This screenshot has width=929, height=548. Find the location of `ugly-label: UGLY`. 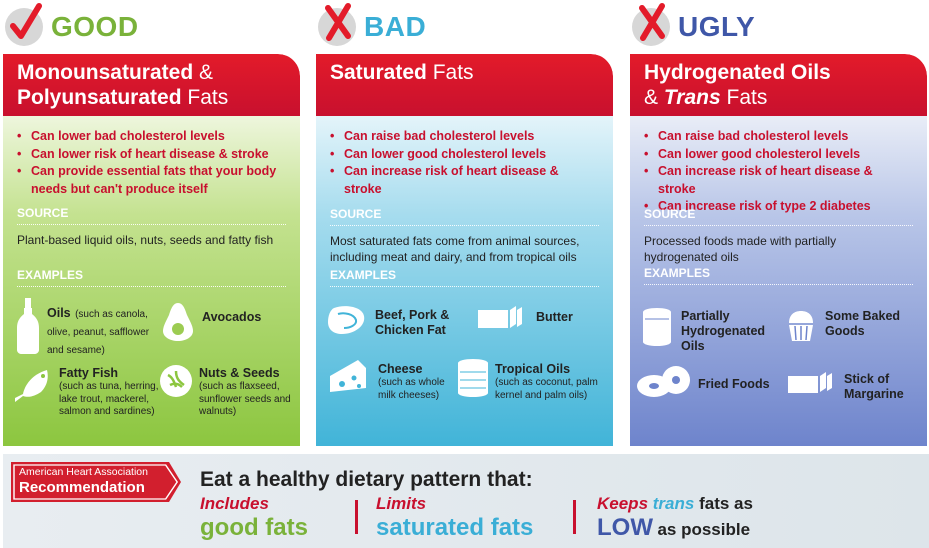

ugly-label: UGLY is located at coordinates (717, 26).